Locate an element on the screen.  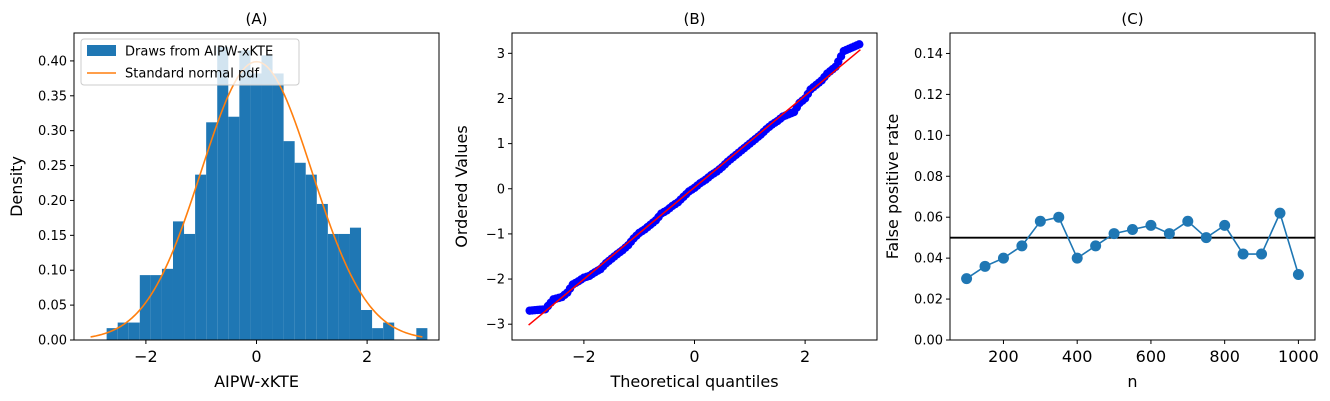
y-tick-label: 0.06 is located at coordinates (928, 218).